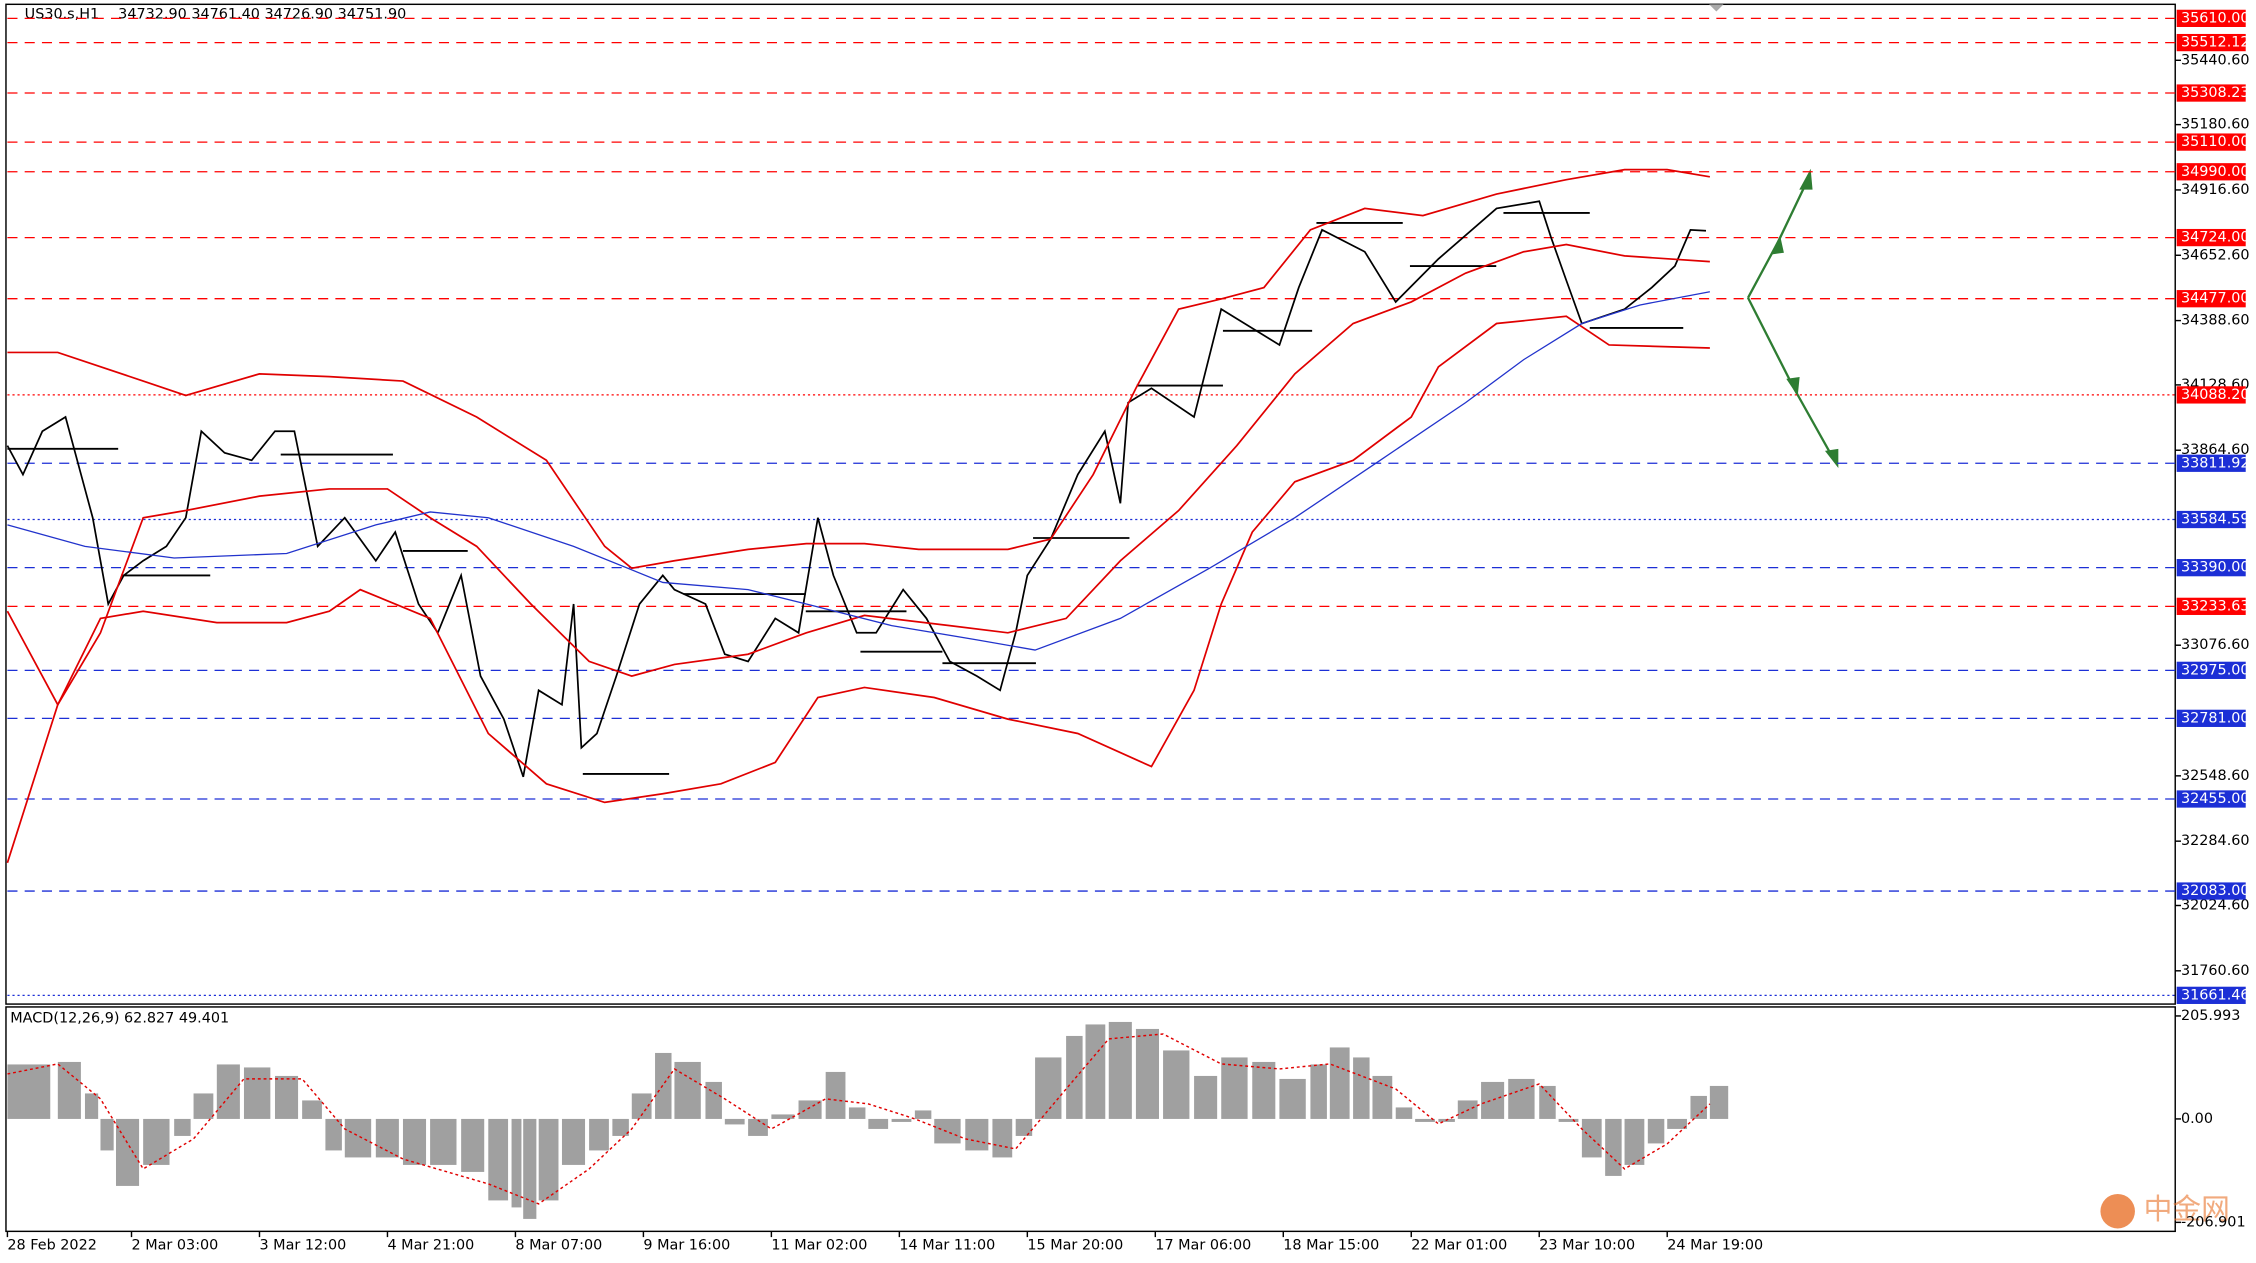 This screenshot has height=1263, width=2256. Describe the element at coordinates (302, 1246) in the screenshot. I see `x-tick-label: 3 Mar 12:00` at that location.